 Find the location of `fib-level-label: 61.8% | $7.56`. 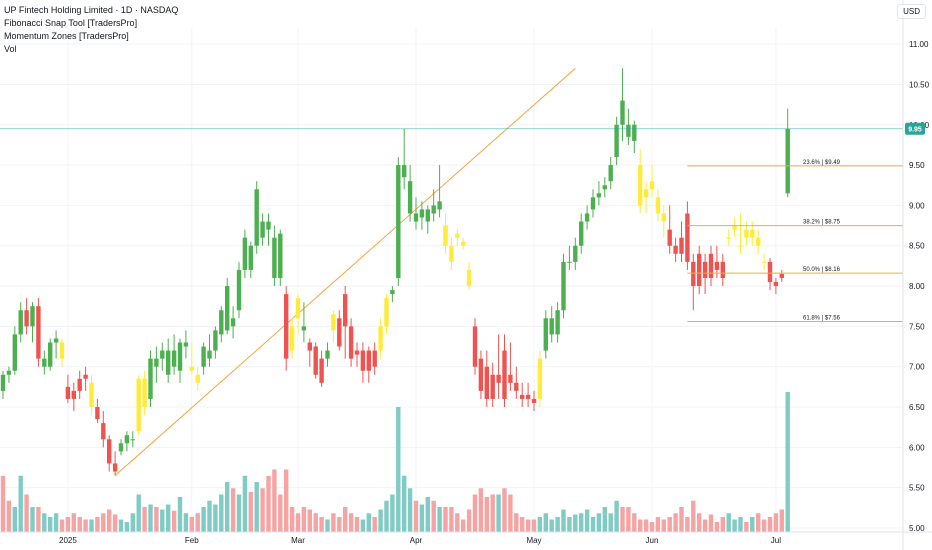

fib-level-label: 61.8% | $7.56 is located at coordinates (822, 319).